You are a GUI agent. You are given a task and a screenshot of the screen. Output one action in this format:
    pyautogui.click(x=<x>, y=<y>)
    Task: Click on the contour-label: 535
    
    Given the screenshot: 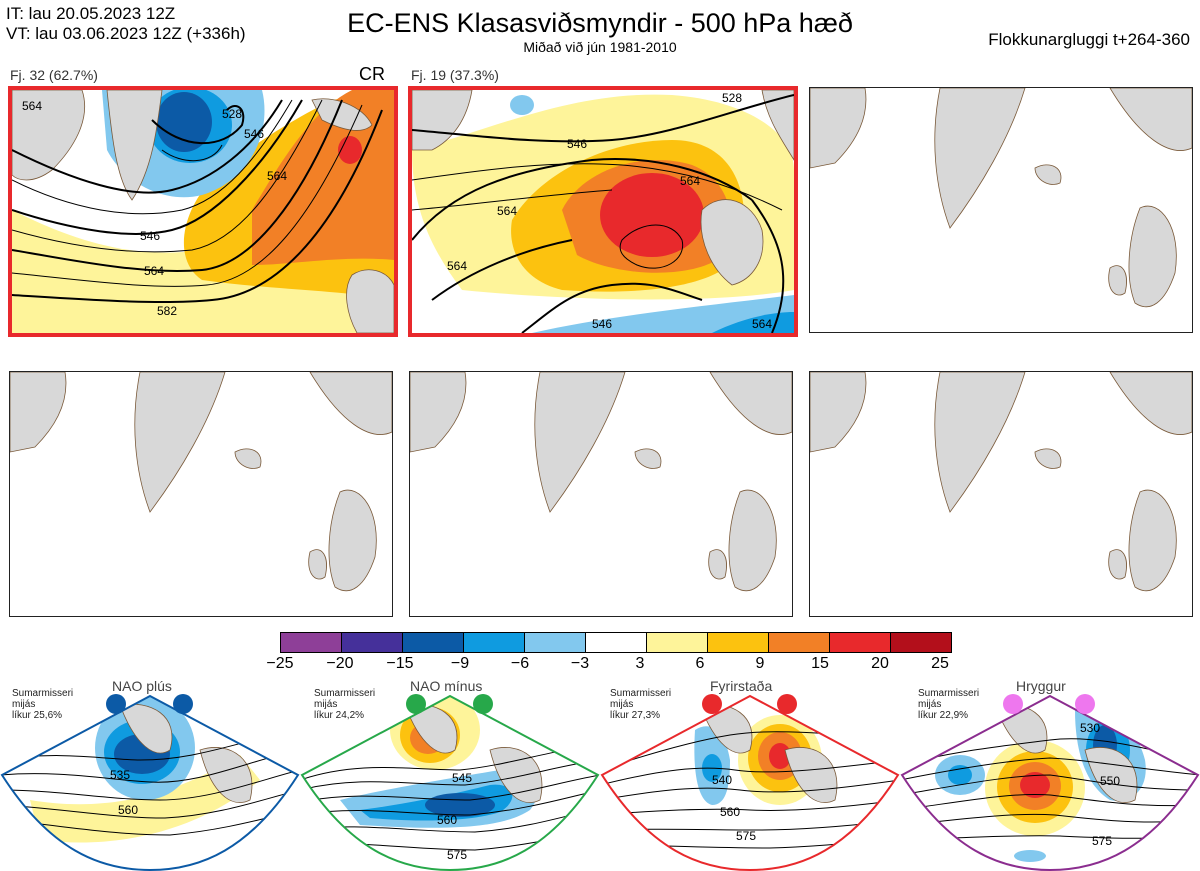 What is the action you would take?
    pyautogui.click(x=120, y=775)
    